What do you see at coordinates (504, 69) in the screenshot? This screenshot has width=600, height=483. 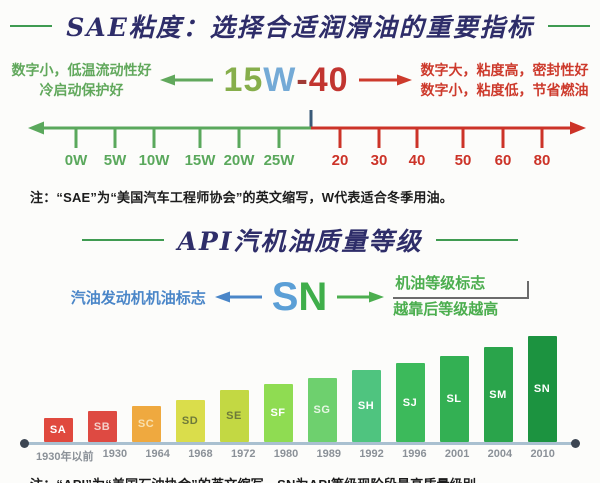 I see `sae-right-note-line1: 数字大，粘度高，密封性好` at bounding box center [504, 69].